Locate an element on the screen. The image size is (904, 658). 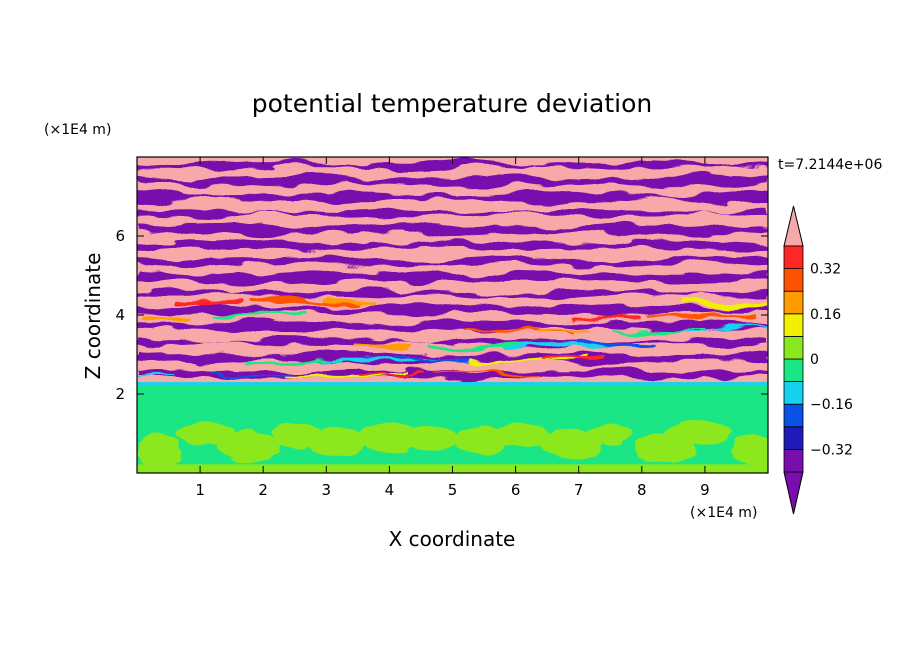
x-tick-label: 2 is located at coordinates (263, 490).